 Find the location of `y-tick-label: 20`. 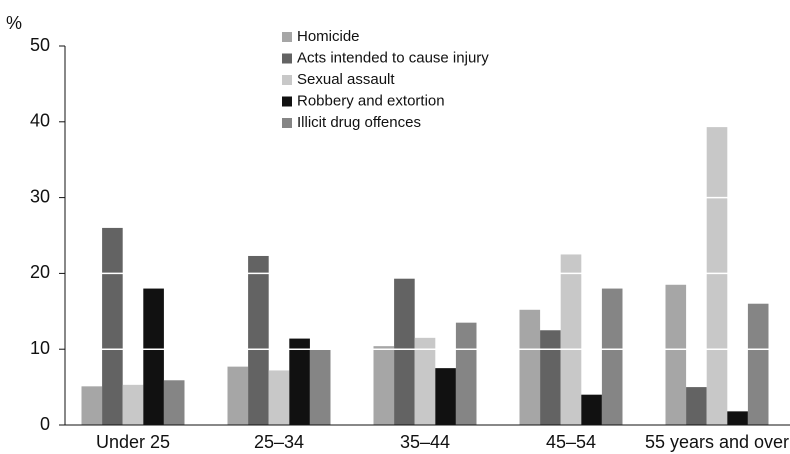

y-tick-label: 20 is located at coordinates (40, 272).